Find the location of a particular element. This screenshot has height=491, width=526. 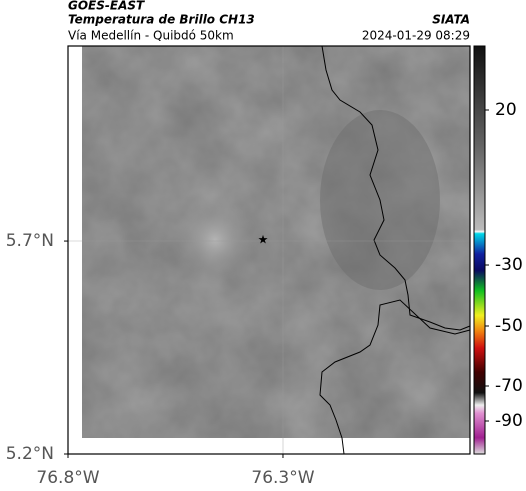

source: SIATA is located at coordinates (451, 20).